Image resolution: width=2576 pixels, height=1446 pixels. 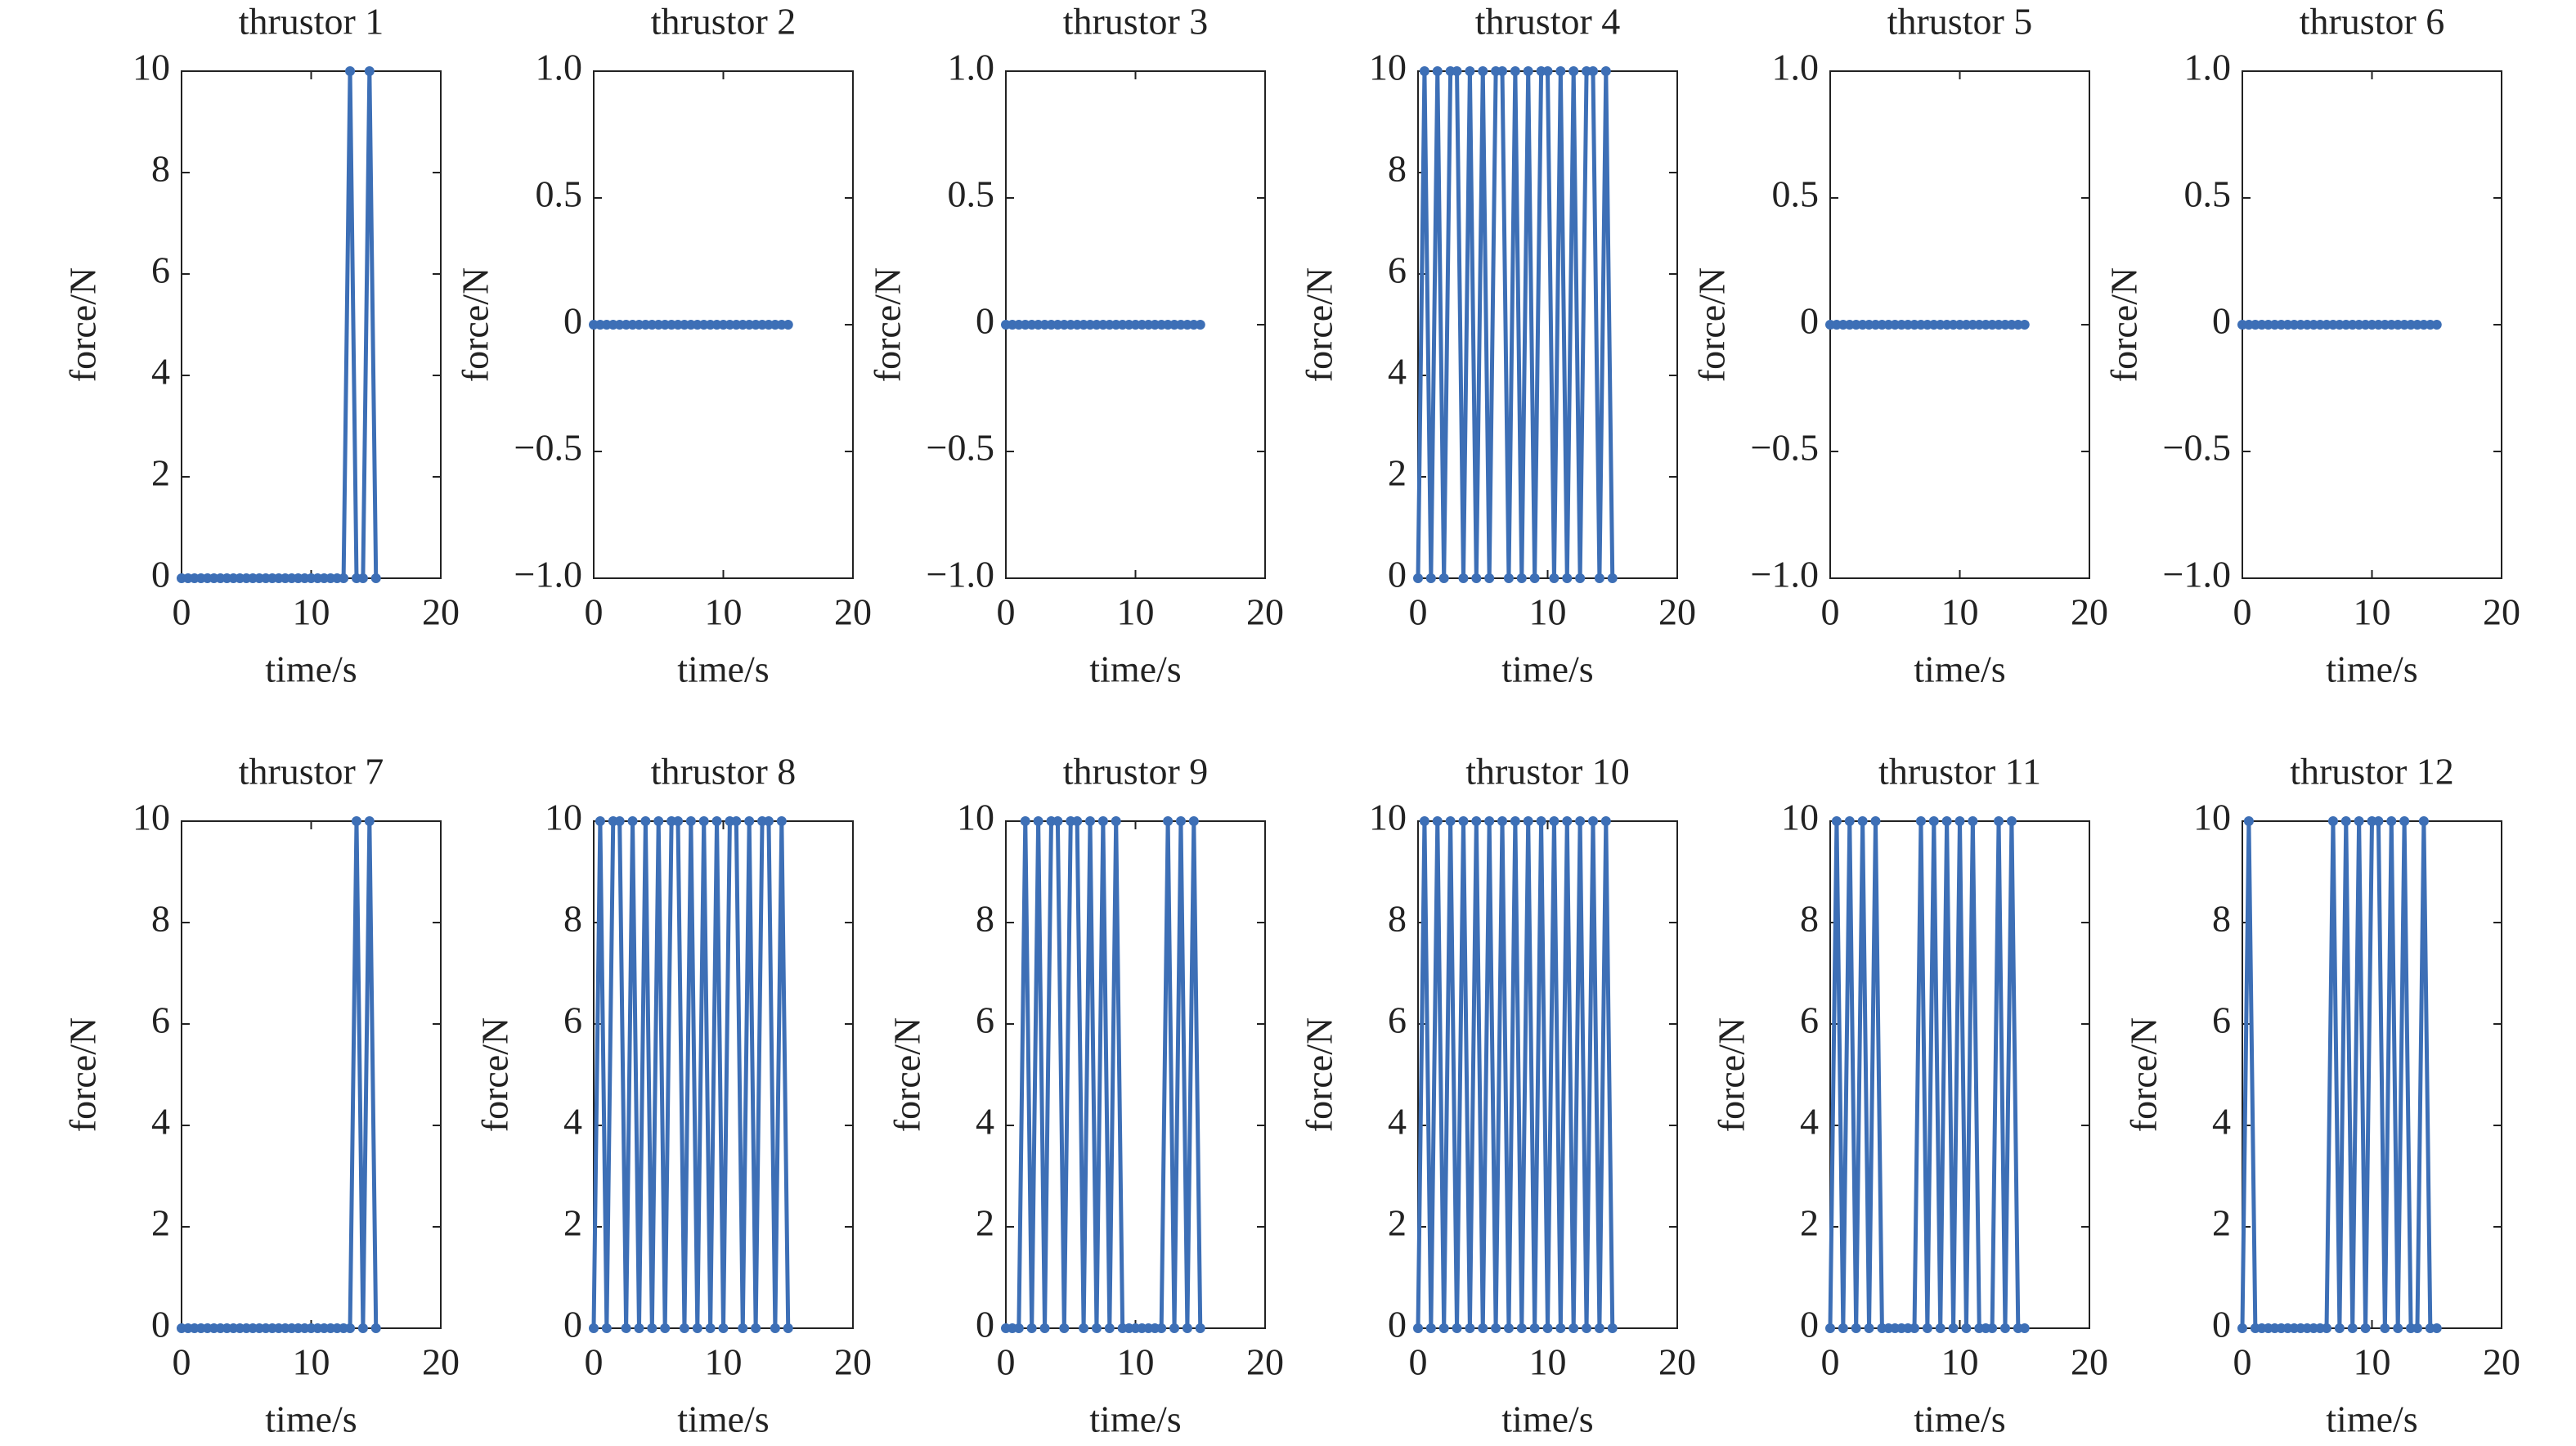 I want to click on subplot-title: thrustor 3, so click(x=1136, y=22).